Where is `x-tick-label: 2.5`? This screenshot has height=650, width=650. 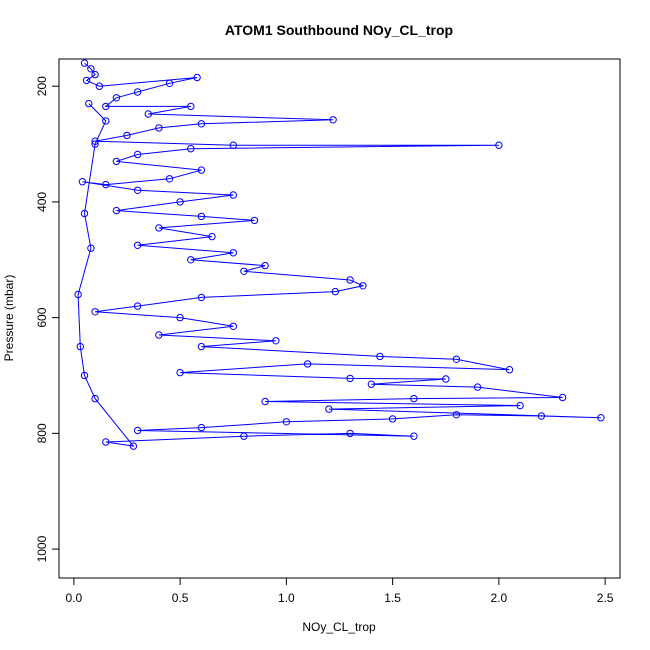
x-tick-label: 2.5 is located at coordinates (605, 598).